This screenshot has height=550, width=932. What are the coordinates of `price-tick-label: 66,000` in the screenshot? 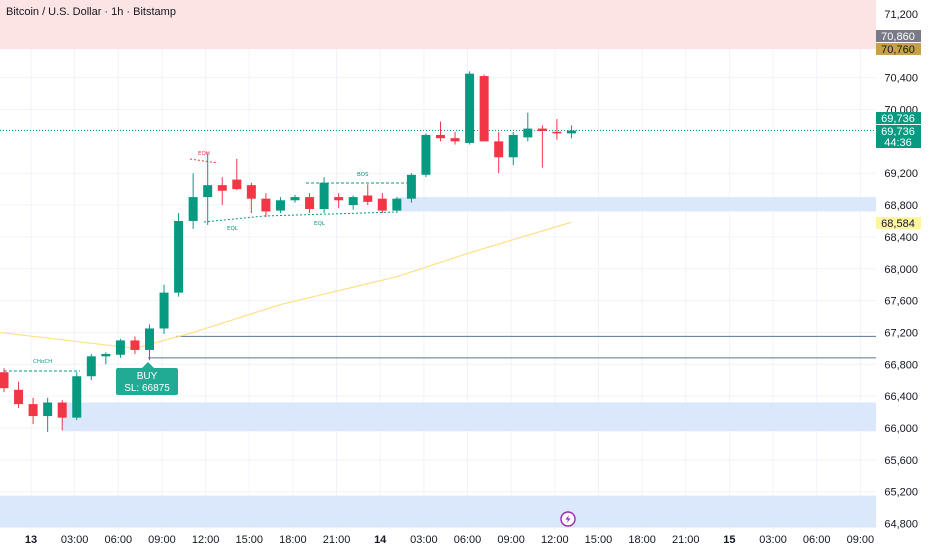 It's located at (901, 429).